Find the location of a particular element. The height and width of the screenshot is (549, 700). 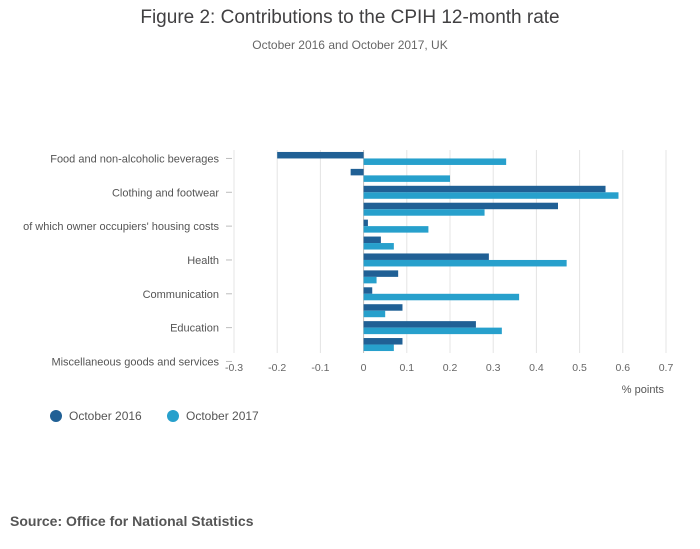

x-tick-label: 0.1 is located at coordinates (406, 368).